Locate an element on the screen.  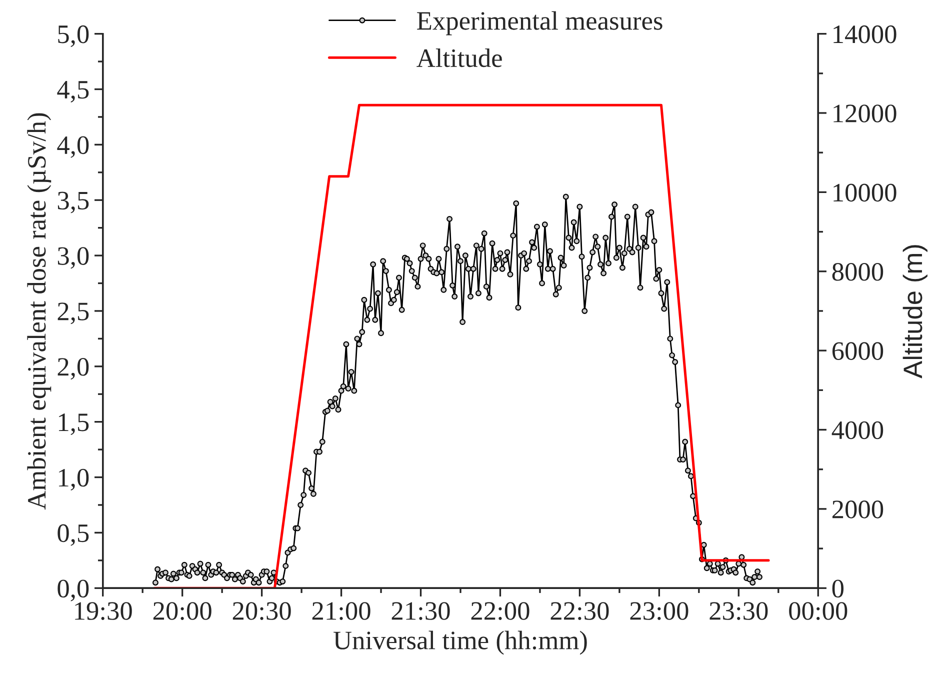
x-tick-label: 21:00 is located at coordinates (341, 611).